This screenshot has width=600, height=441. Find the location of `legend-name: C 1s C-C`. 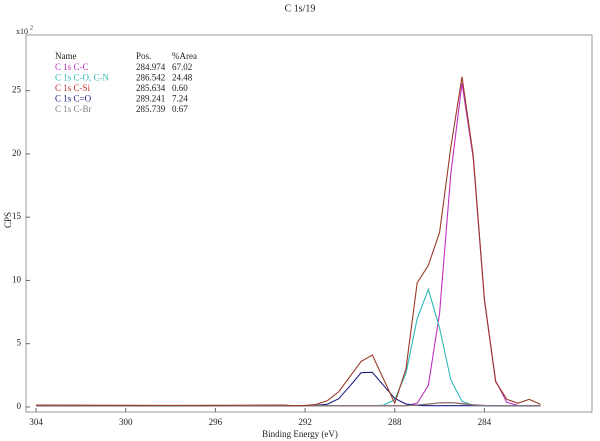

legend-name: C 1s C-C is located at coordinates (72, 67).